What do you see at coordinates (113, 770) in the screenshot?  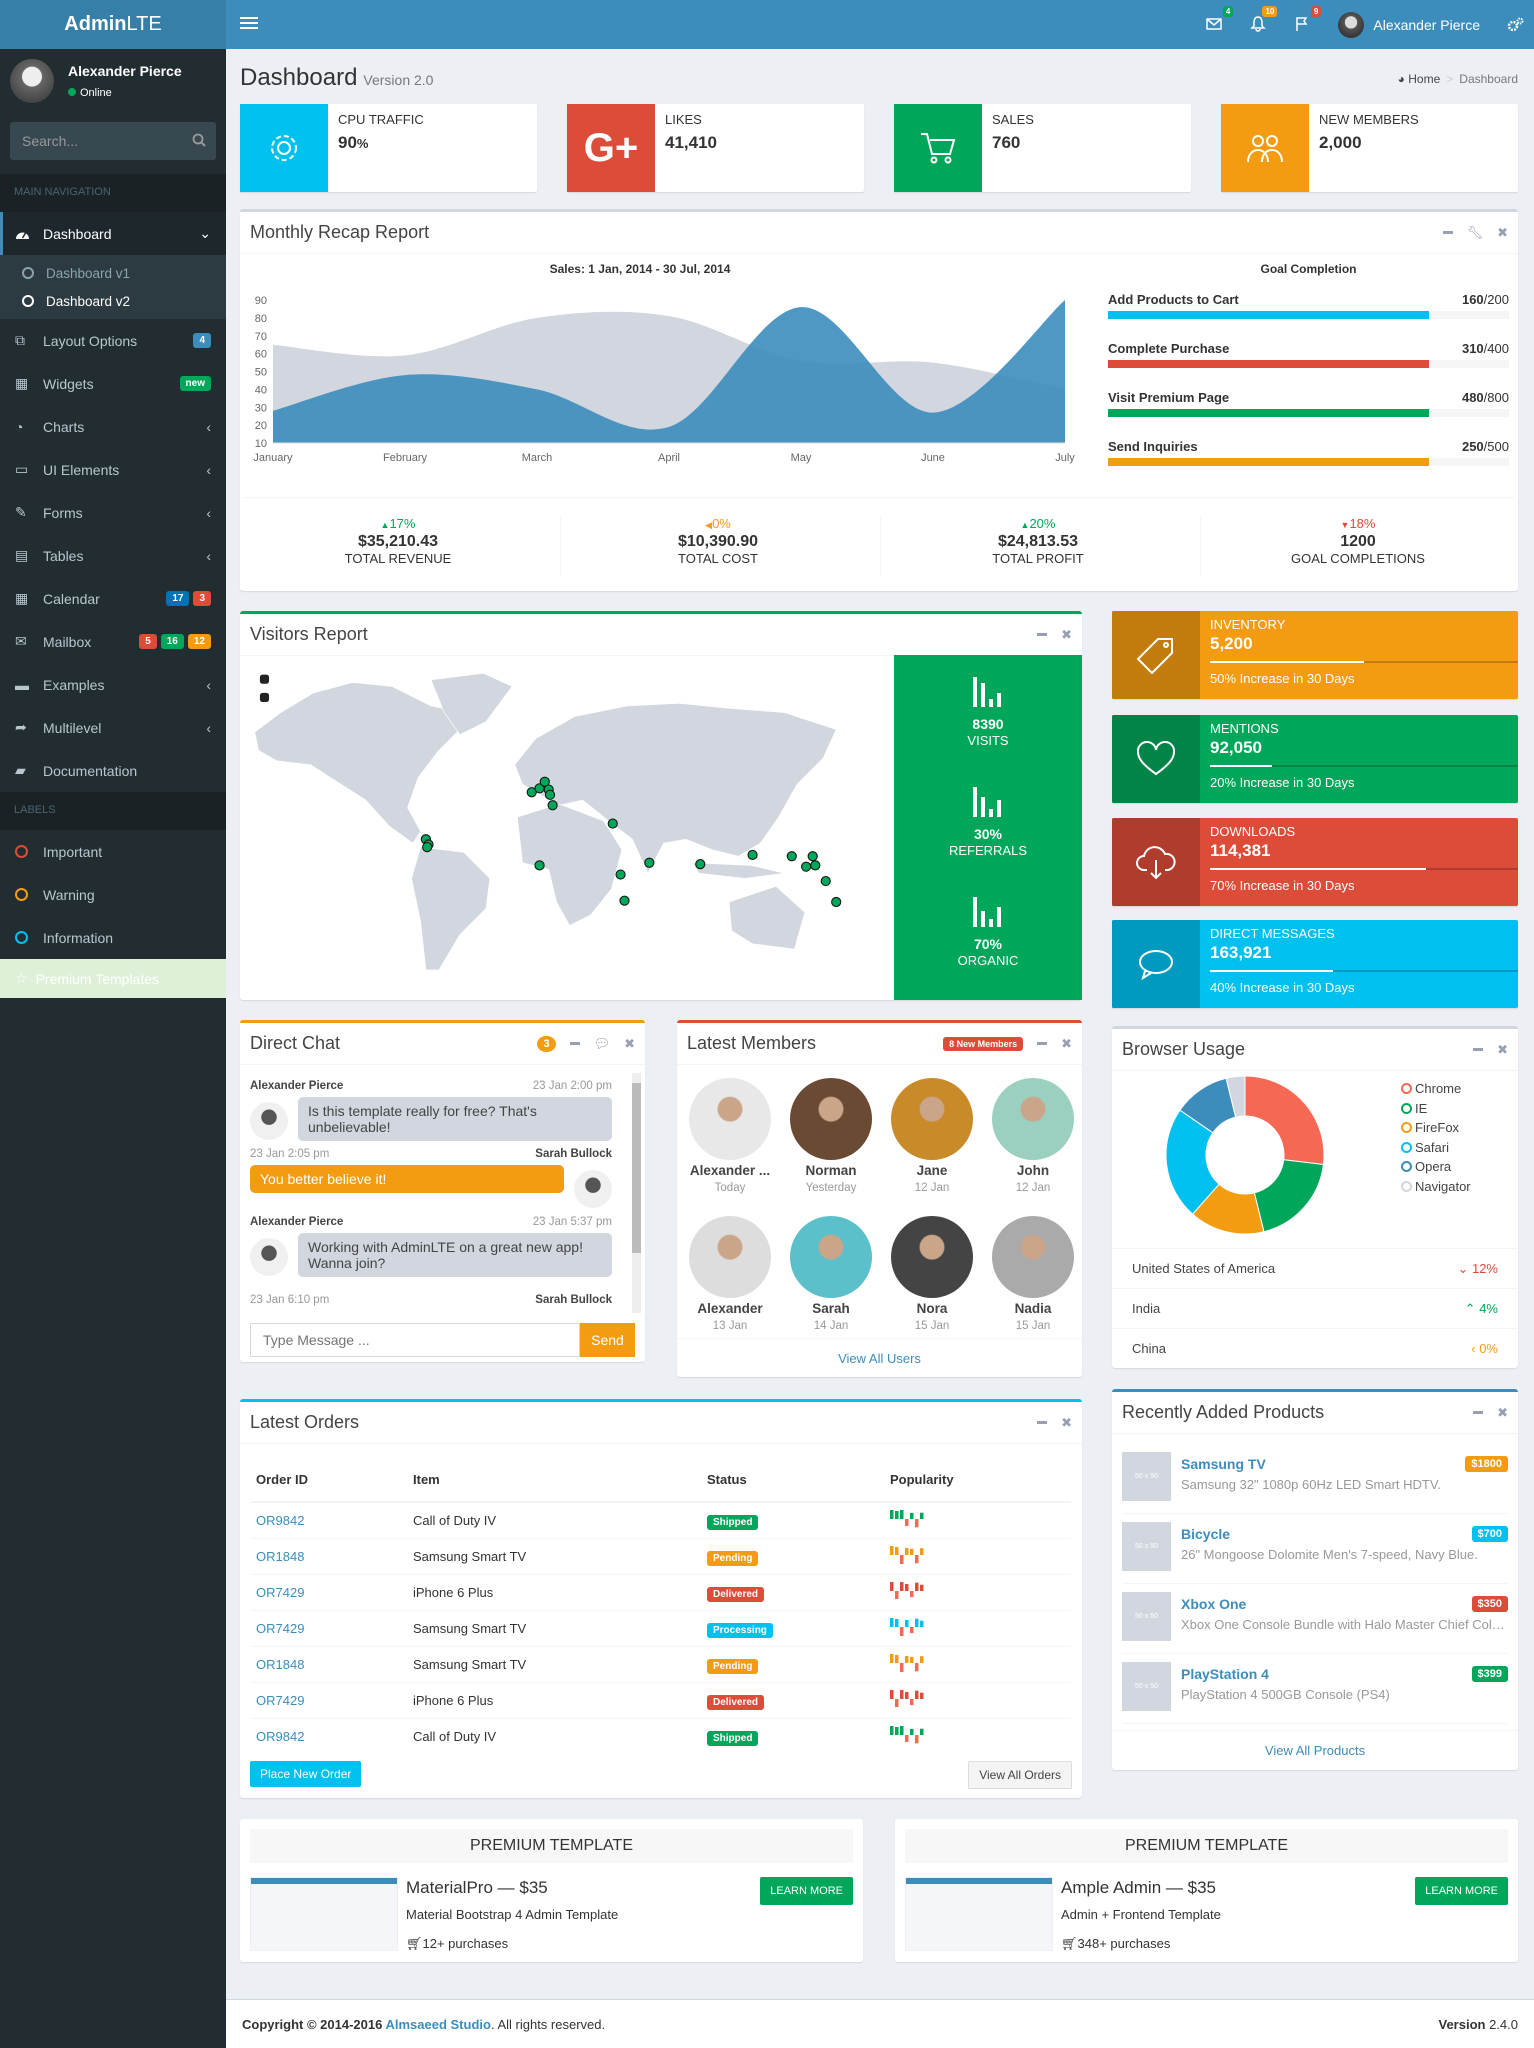 I see `sidebar-item-documentation: ▰ Documentation` at bounding box center [113, 770].